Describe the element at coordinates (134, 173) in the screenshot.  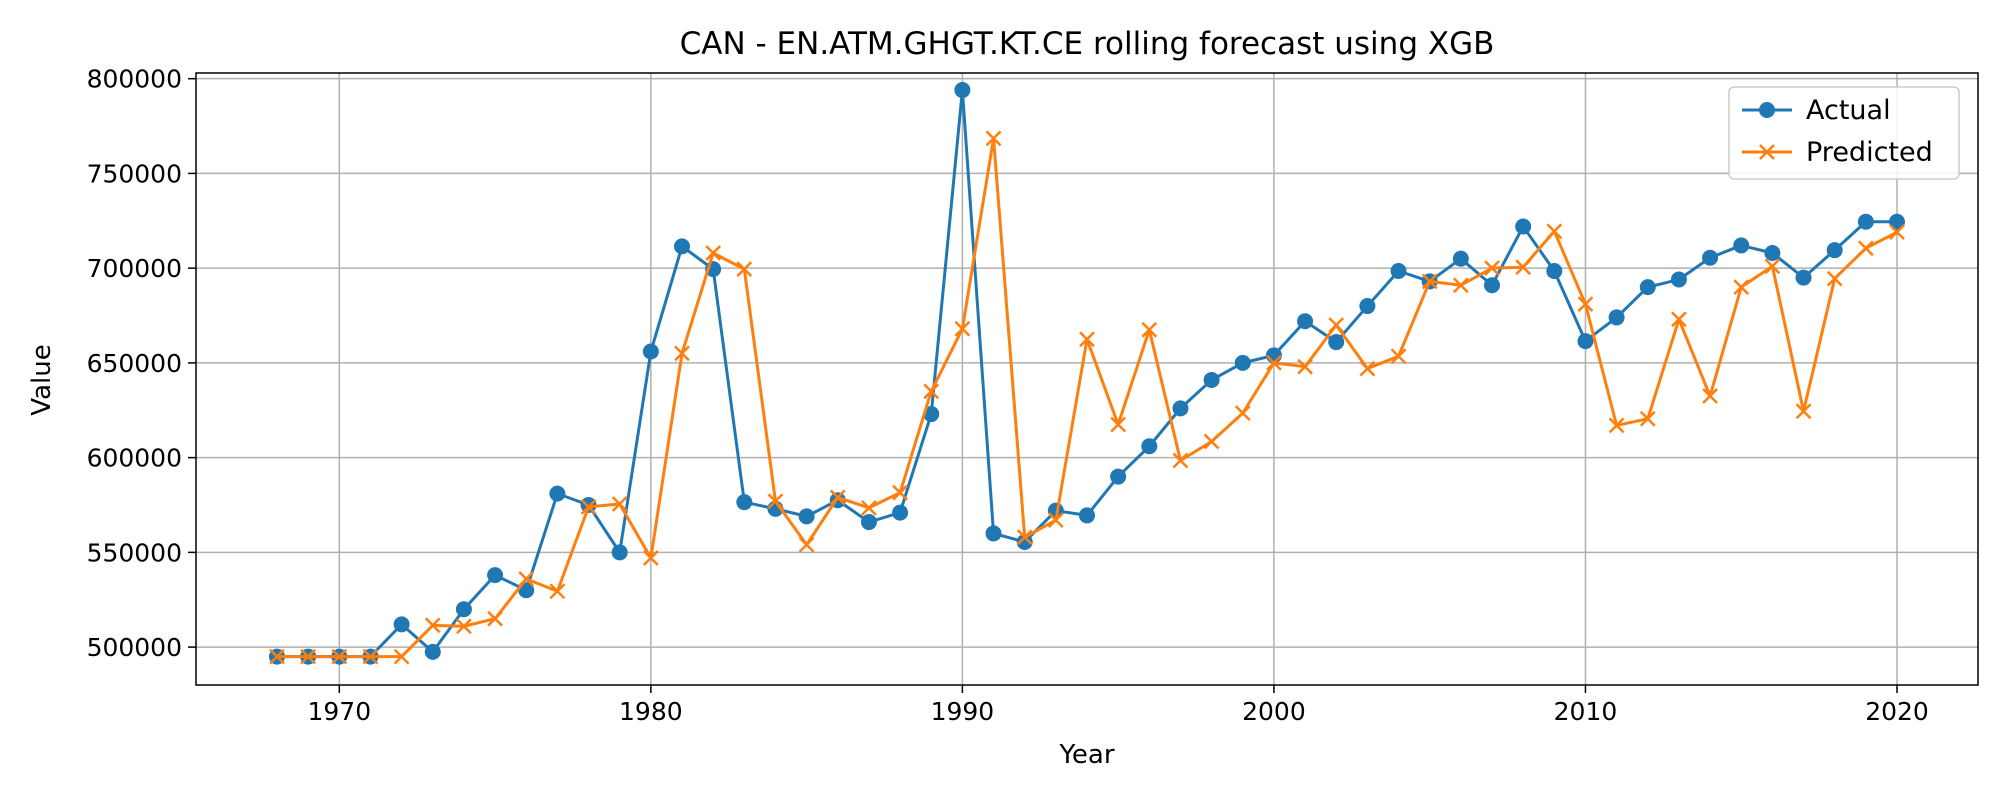
I see `y-tick-label: 750000` at that location.